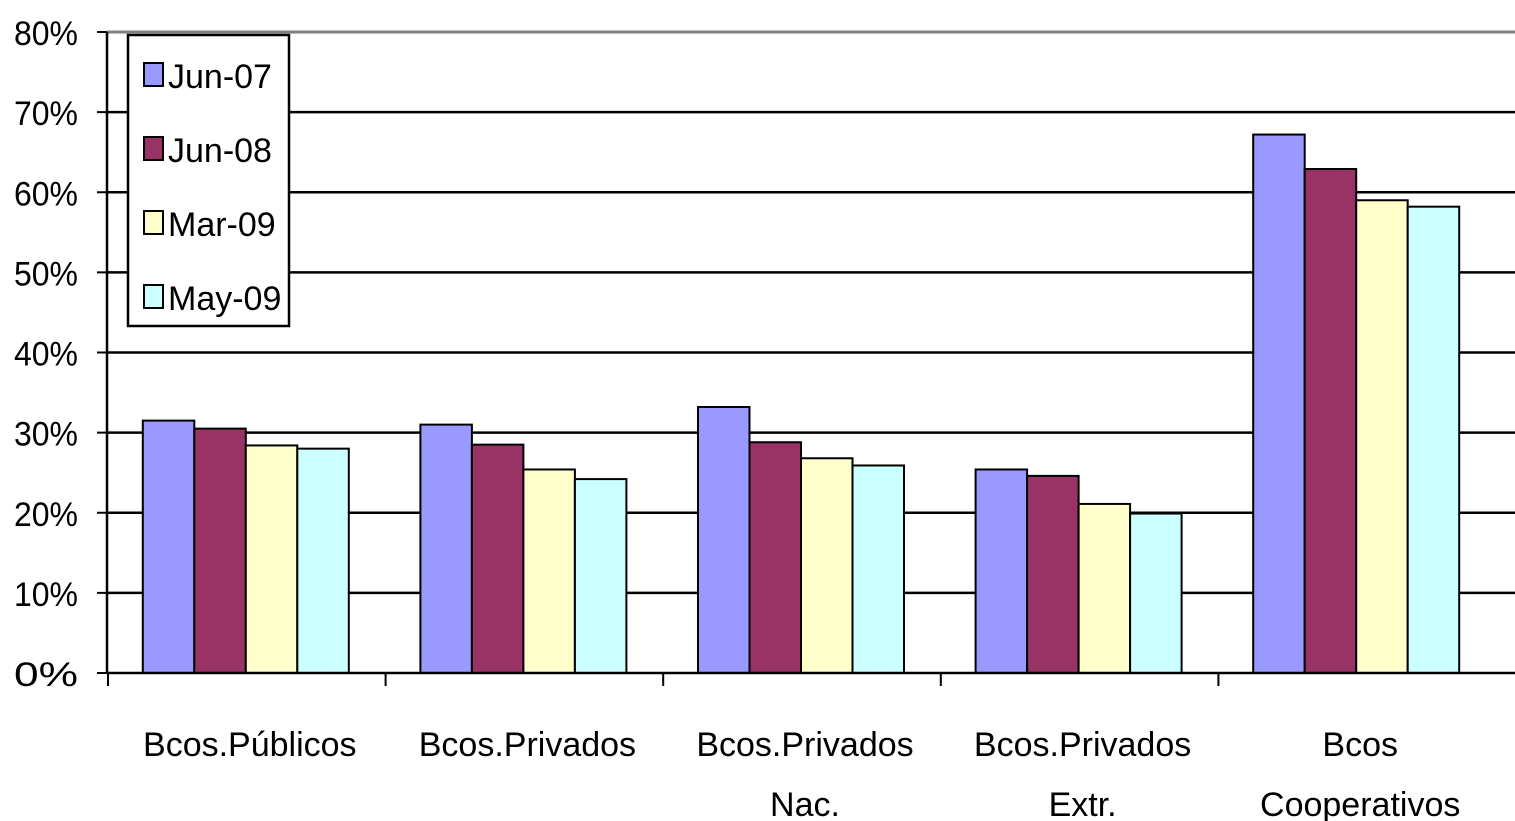  Describe the element at coordinates (46, 34) in the screenshot. I see `y-tick-label: 80%` at that location.